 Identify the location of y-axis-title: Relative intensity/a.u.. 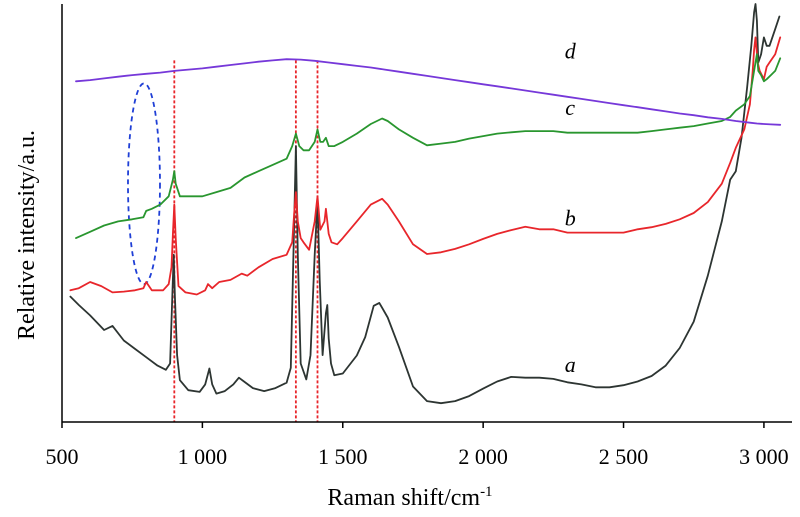
(27, 235).